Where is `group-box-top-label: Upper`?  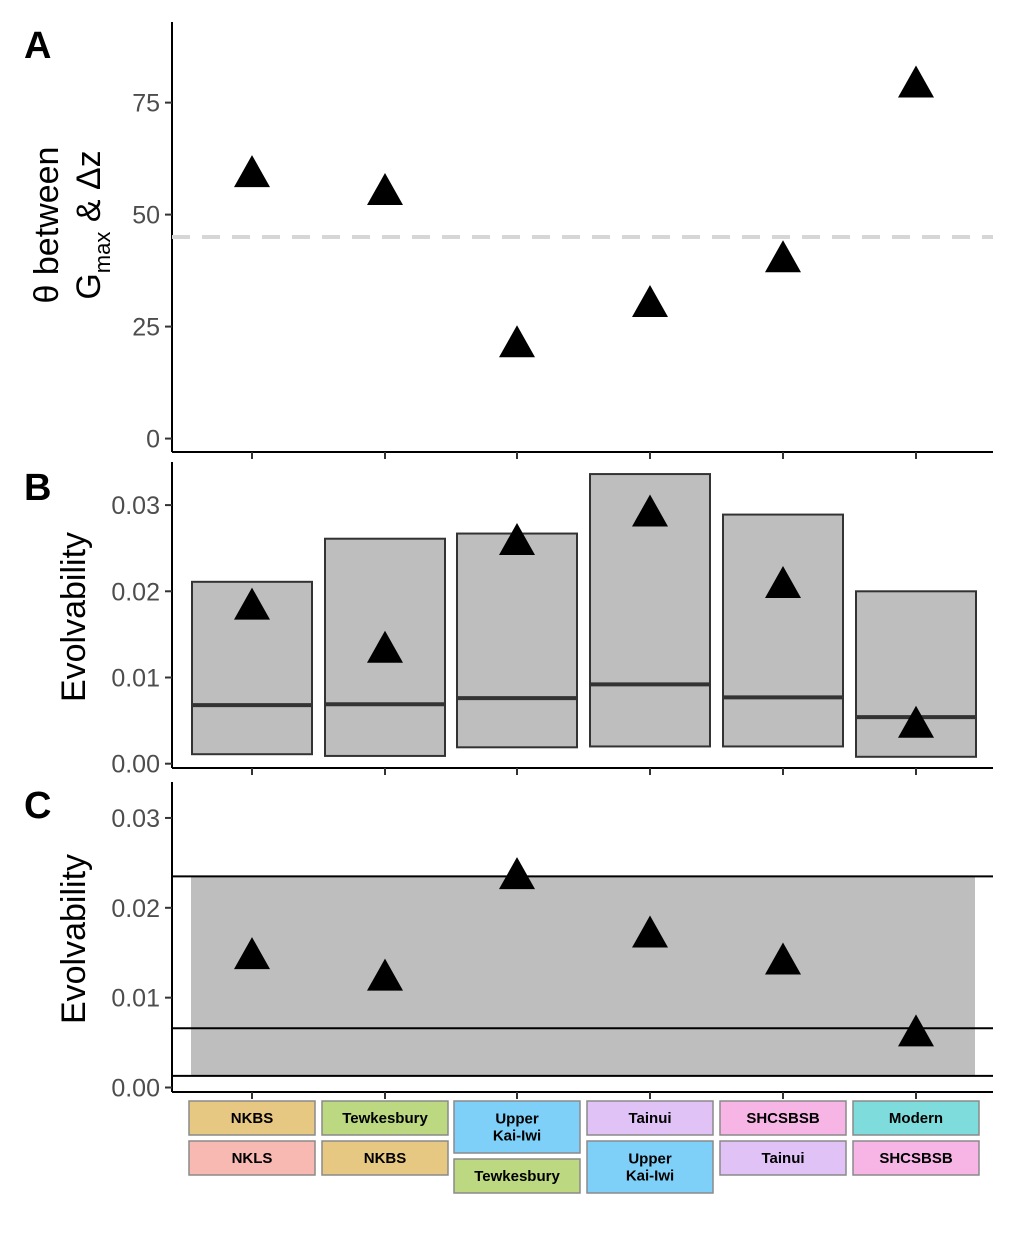 group-box-top-label: Upper is located at coordinates (517, 1119).